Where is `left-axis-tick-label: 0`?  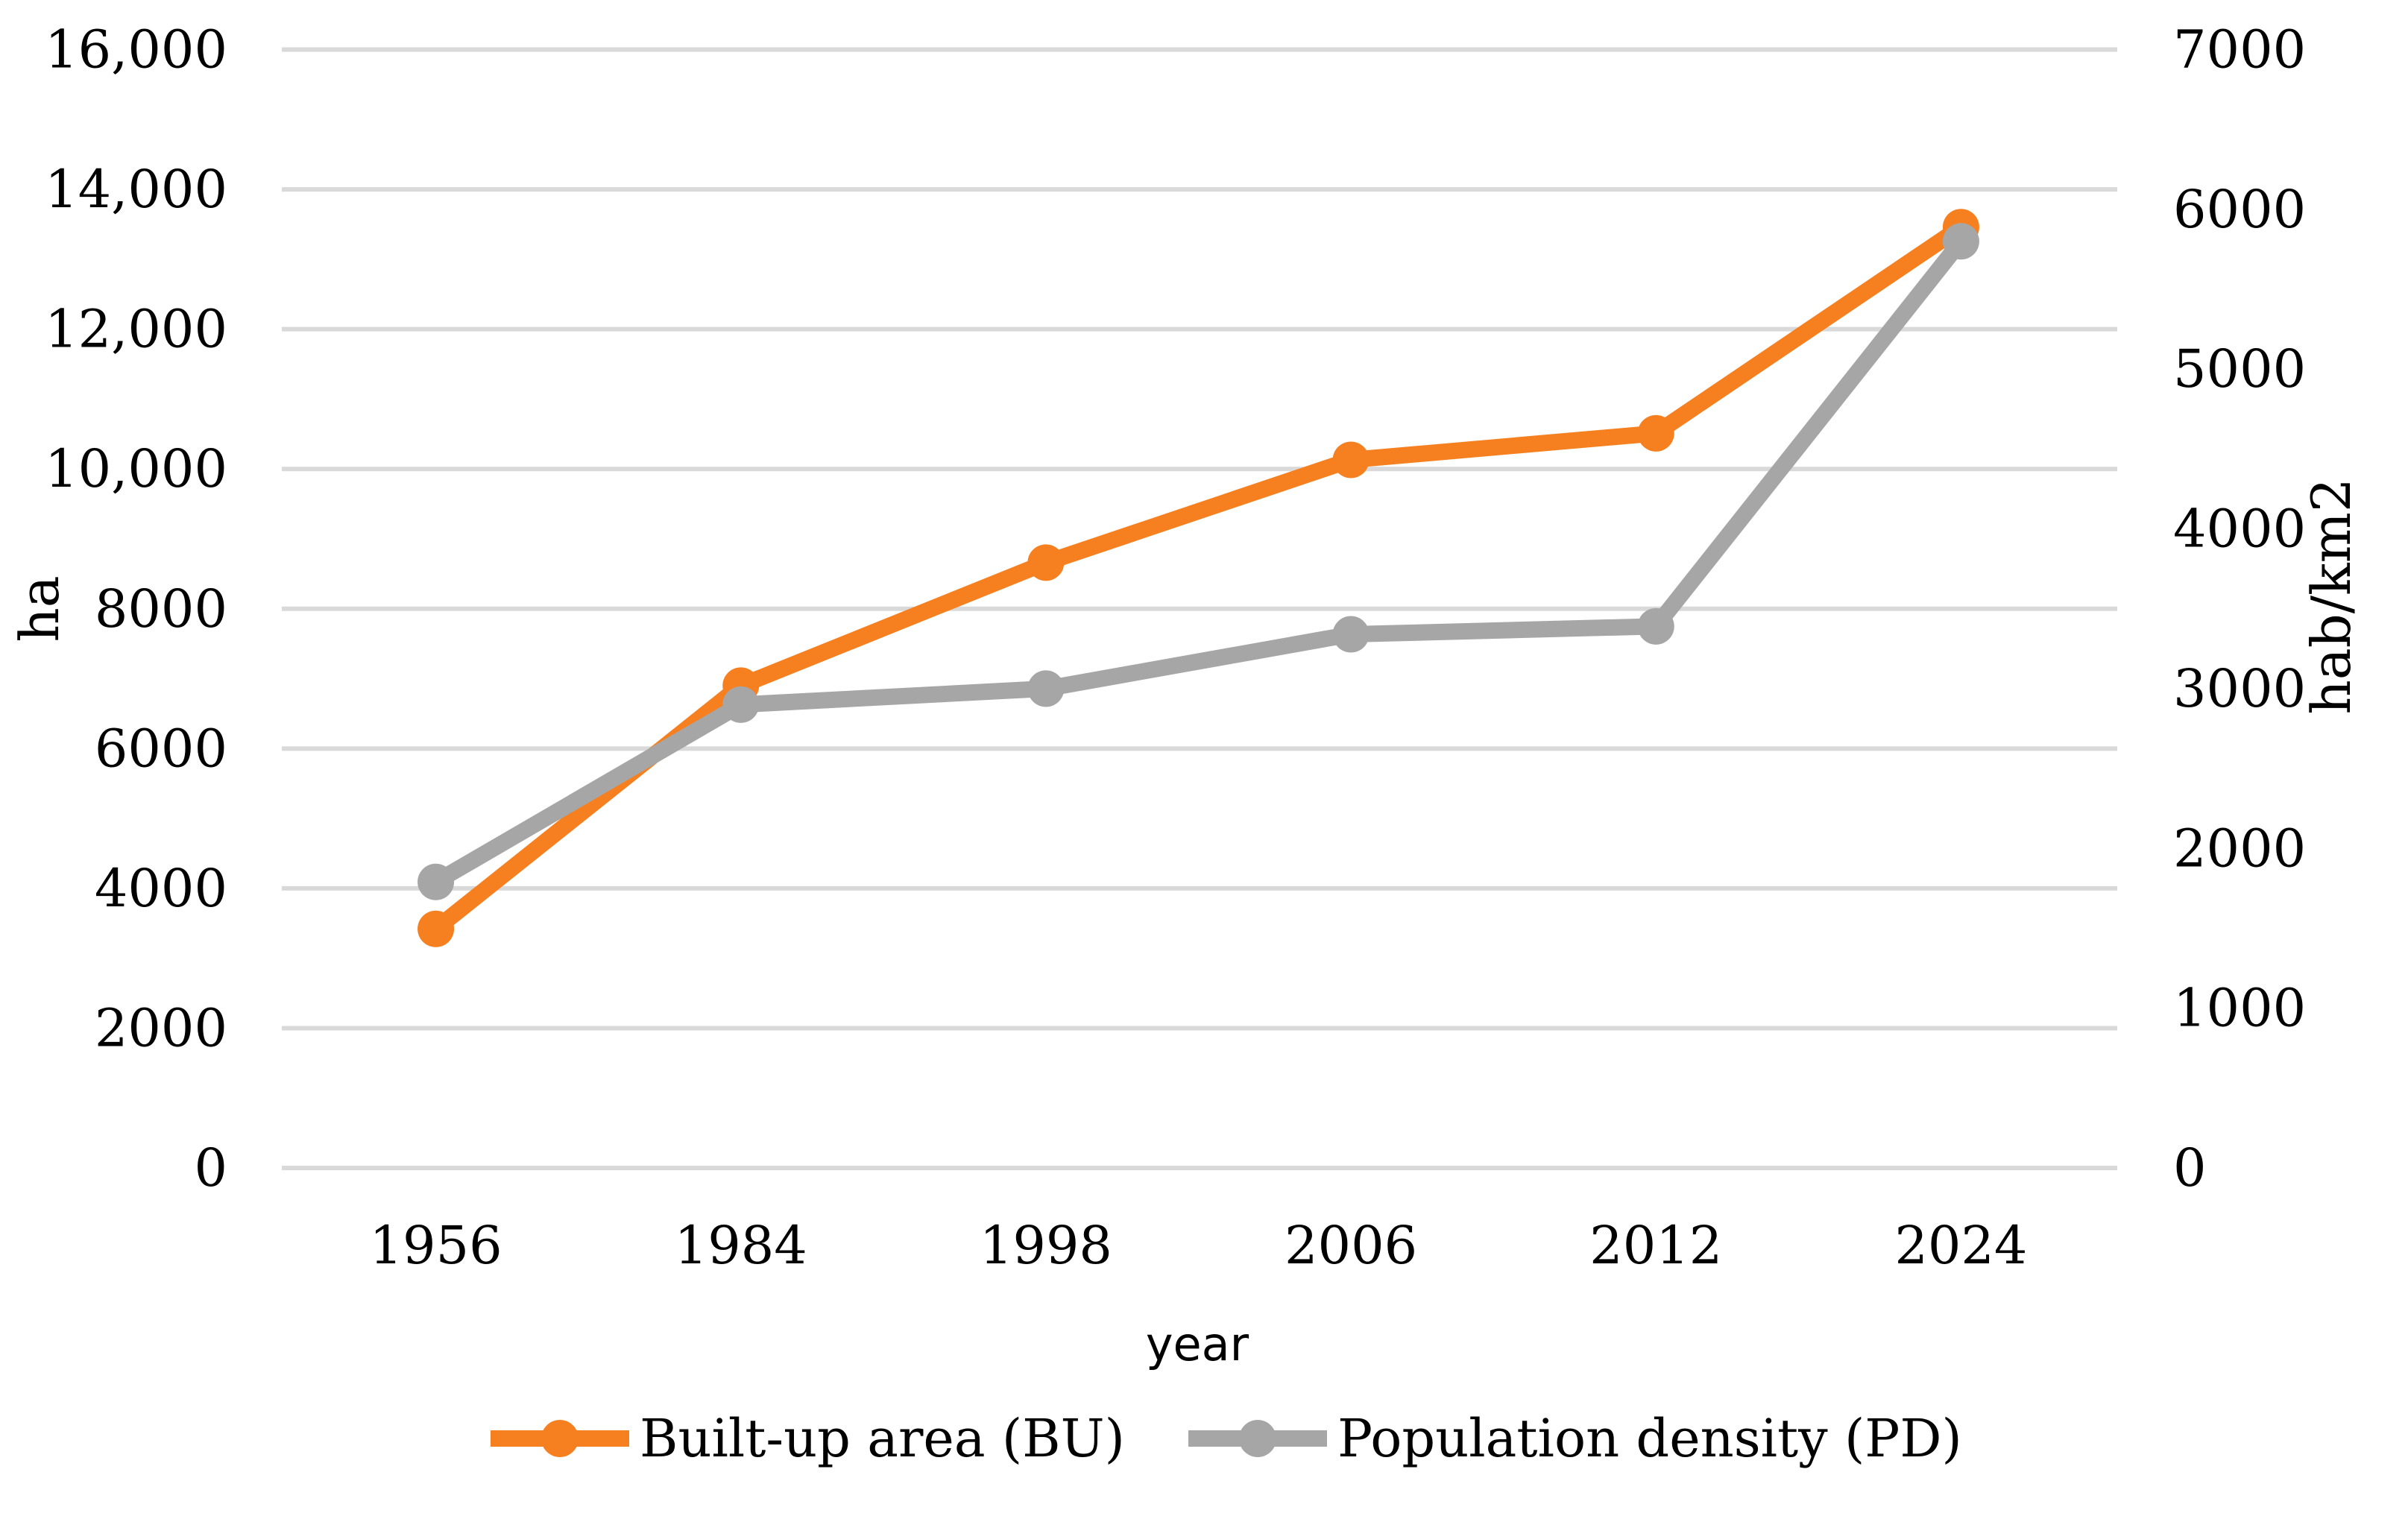 left-axis-tick-label: 0 is located at coordinates (210, 1168).